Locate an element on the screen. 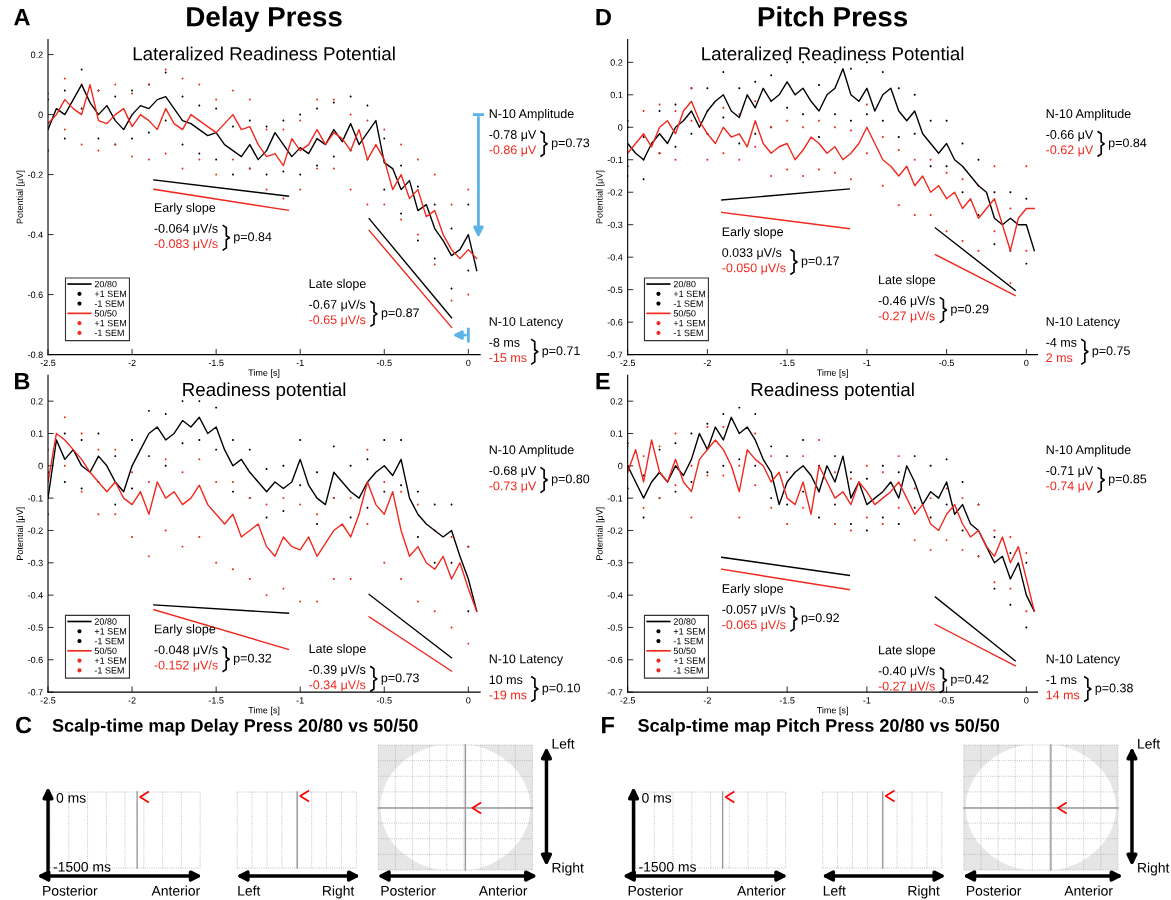  y-tick-label: 0.2 is located at coordinates (616, 62).